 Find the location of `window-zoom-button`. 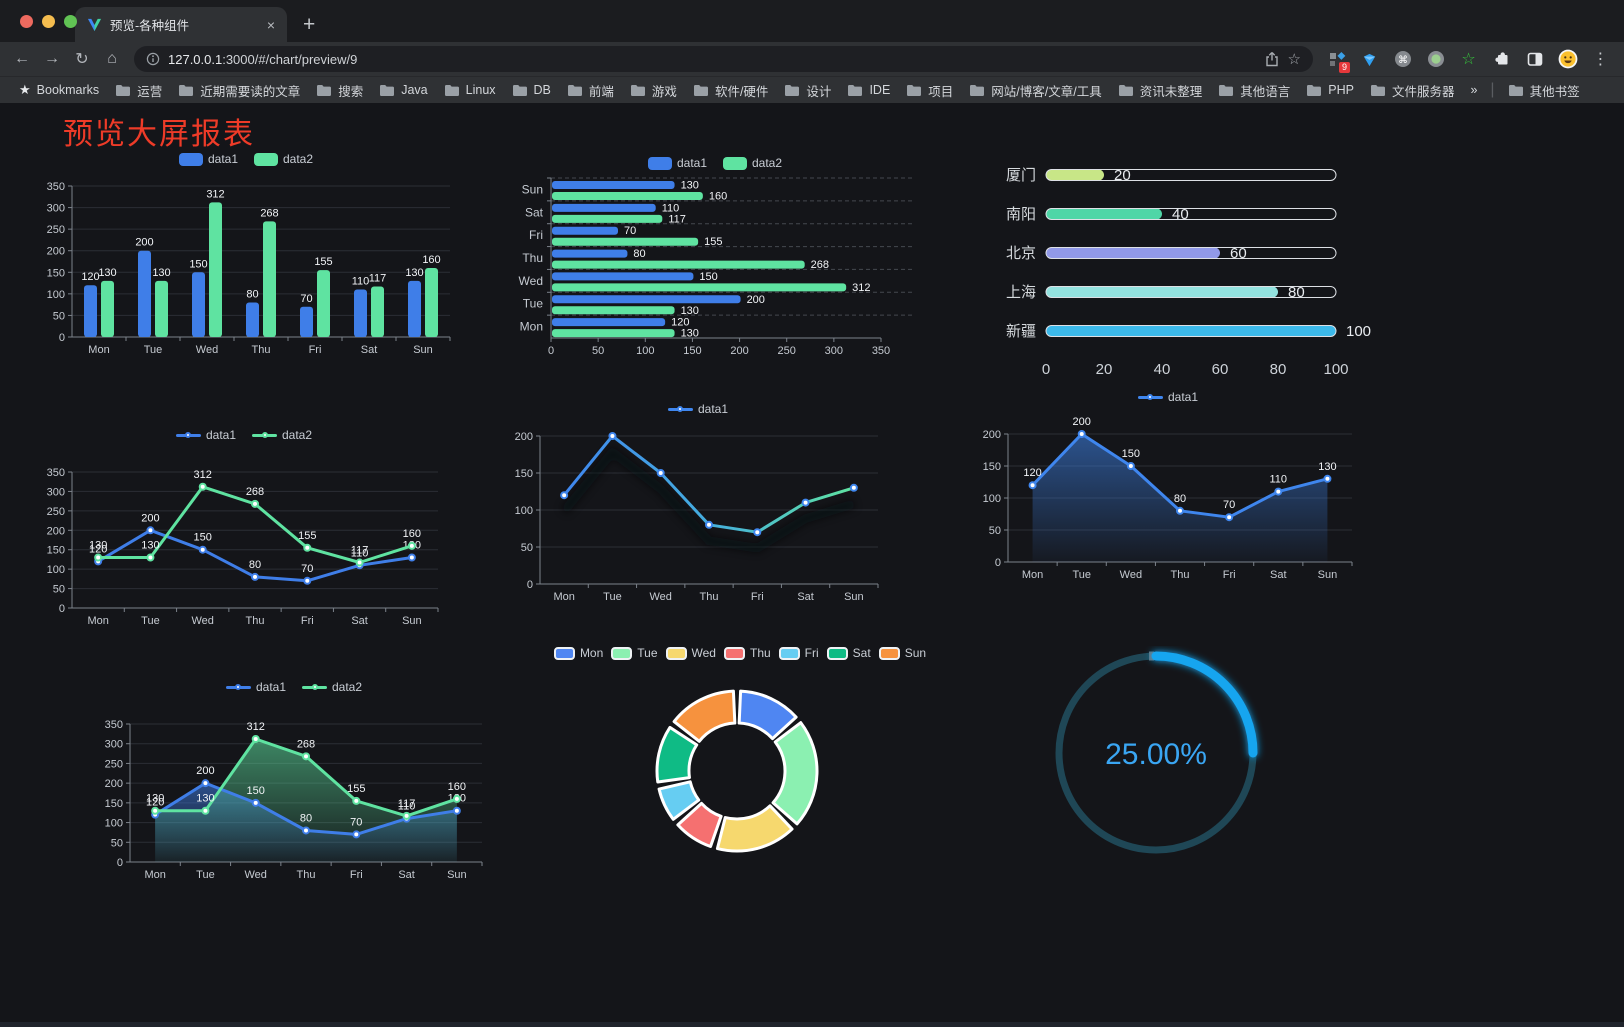

window-zoom-button is located at coordinates (70, 21).